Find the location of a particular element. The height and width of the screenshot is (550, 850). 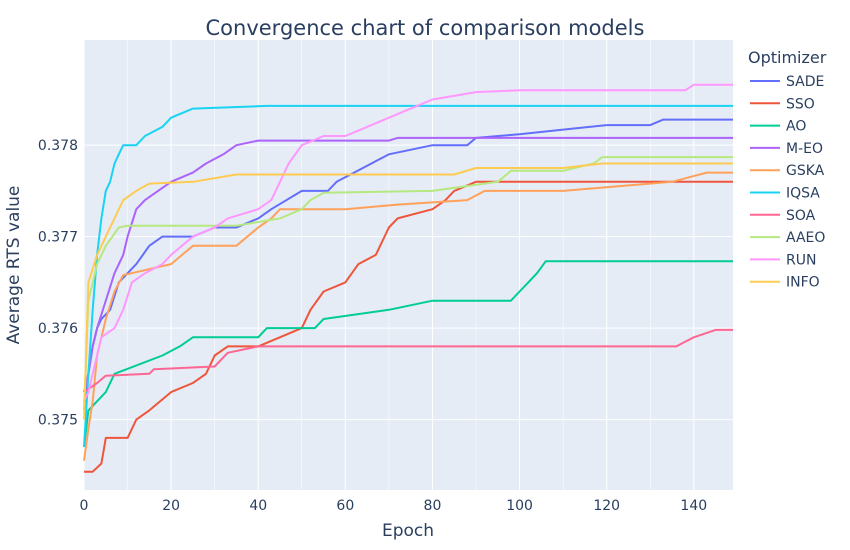

legend-label: AAEO is located at coordinates (805, 238).